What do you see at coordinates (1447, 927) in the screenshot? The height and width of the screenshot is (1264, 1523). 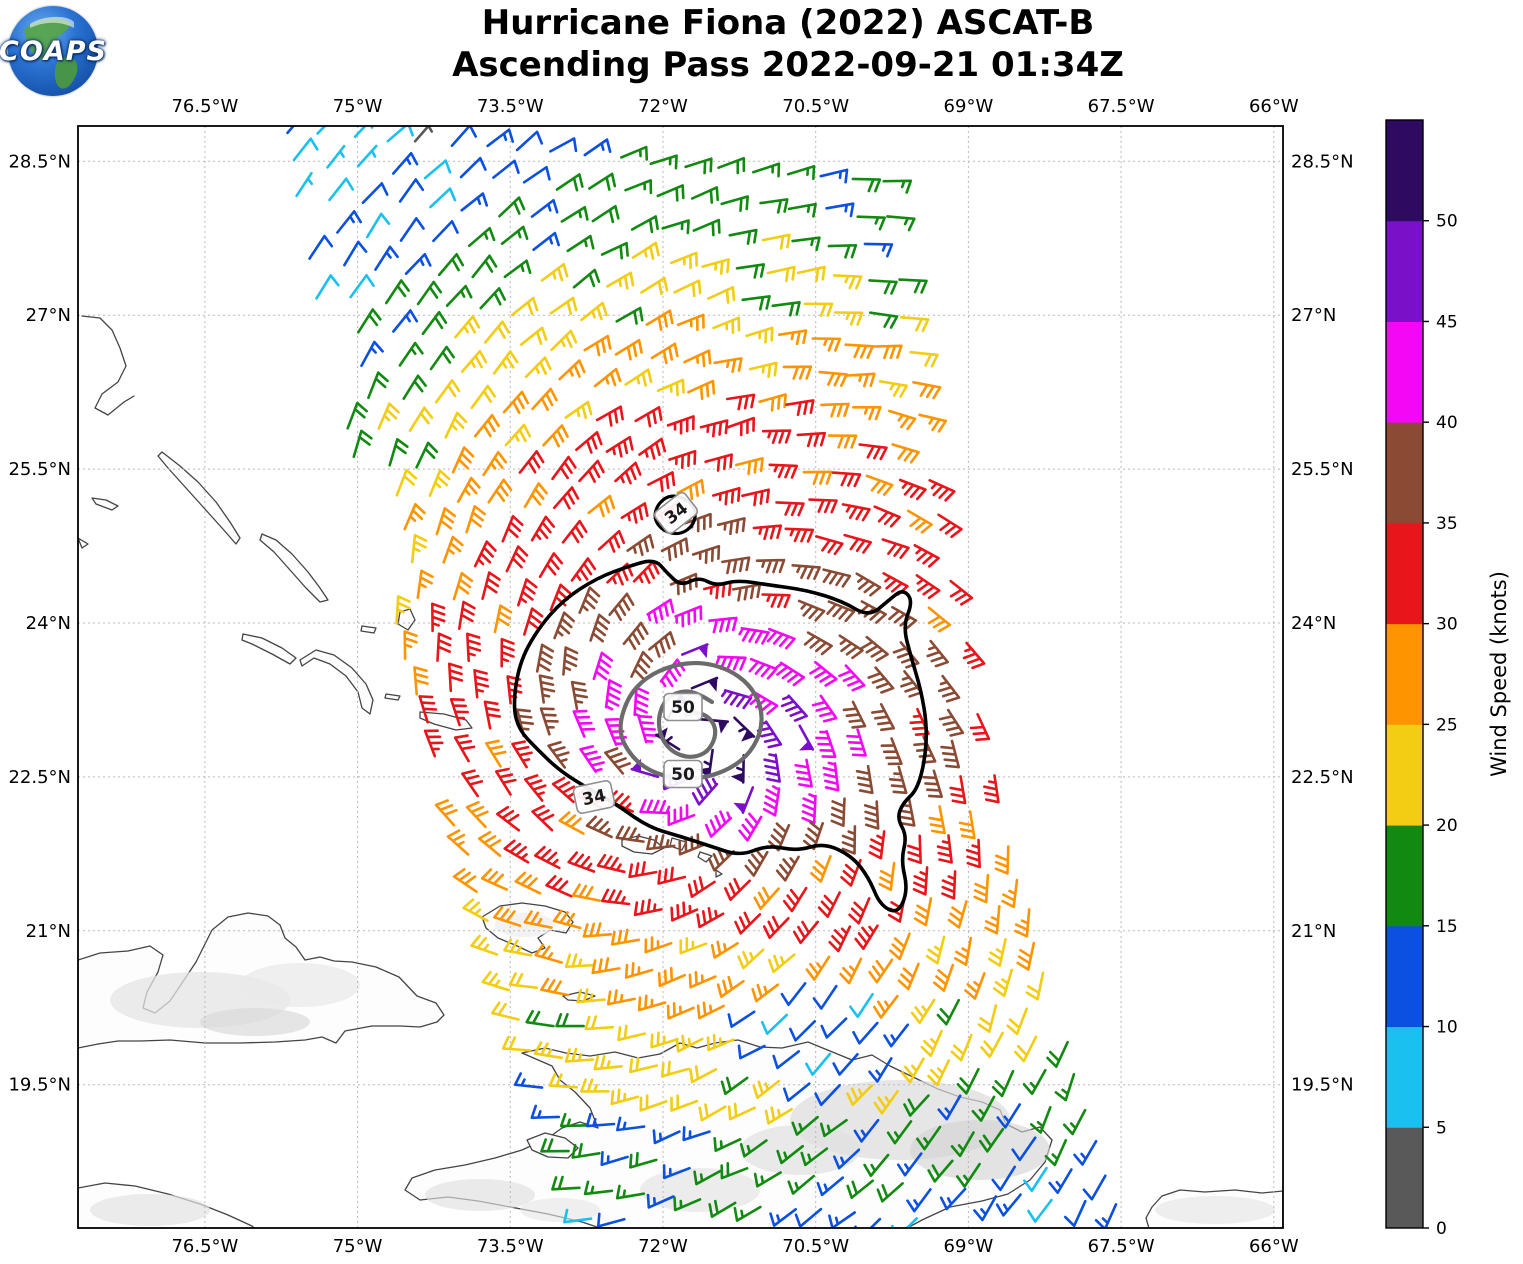 I see `colorbar-tick-label: 15` at bounding box center [1447, 927].